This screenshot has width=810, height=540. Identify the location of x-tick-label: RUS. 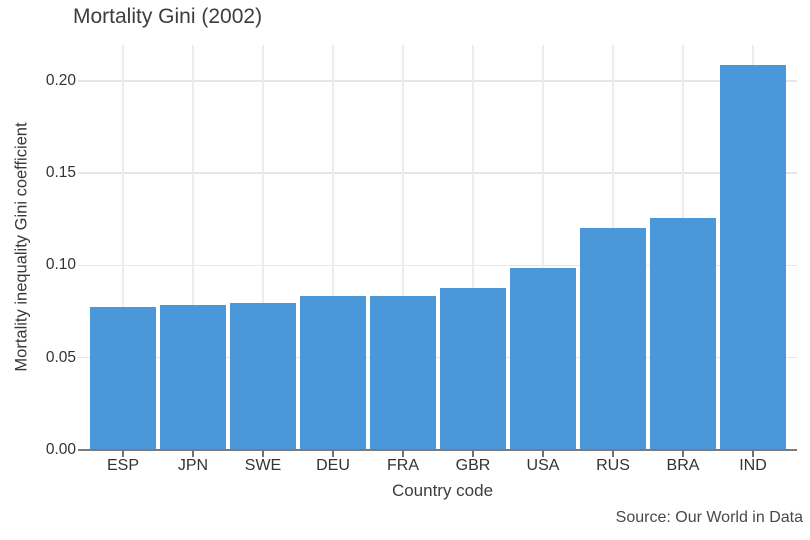
(613, 465).